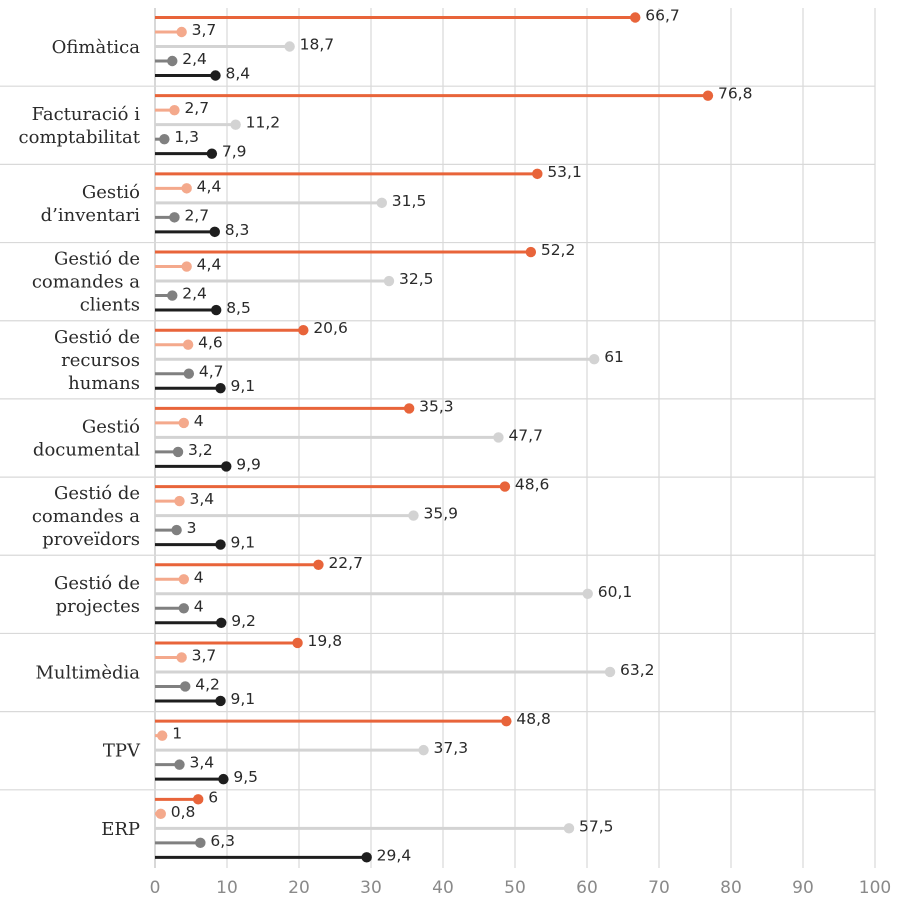  I want to click on value-label: 3, so click(192, 528).